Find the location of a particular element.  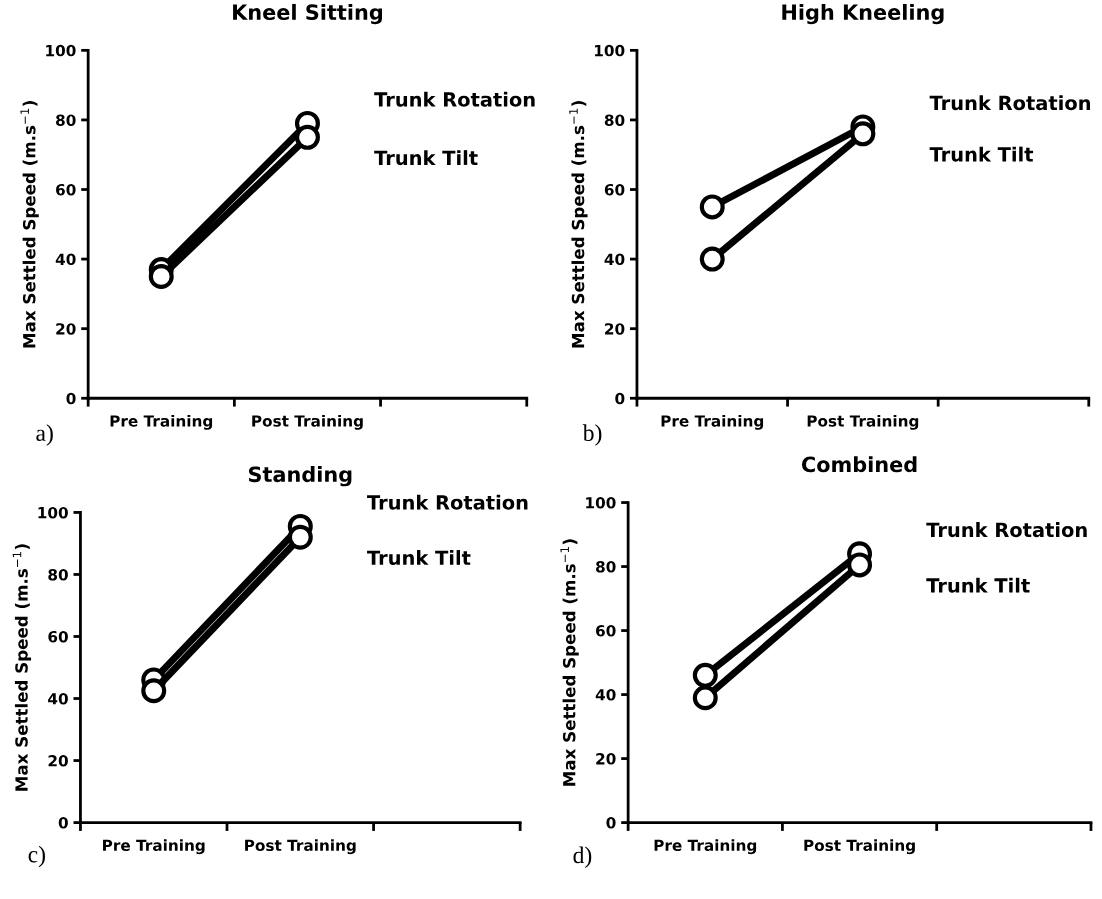

text: c) is located at coordinates (36, 856).